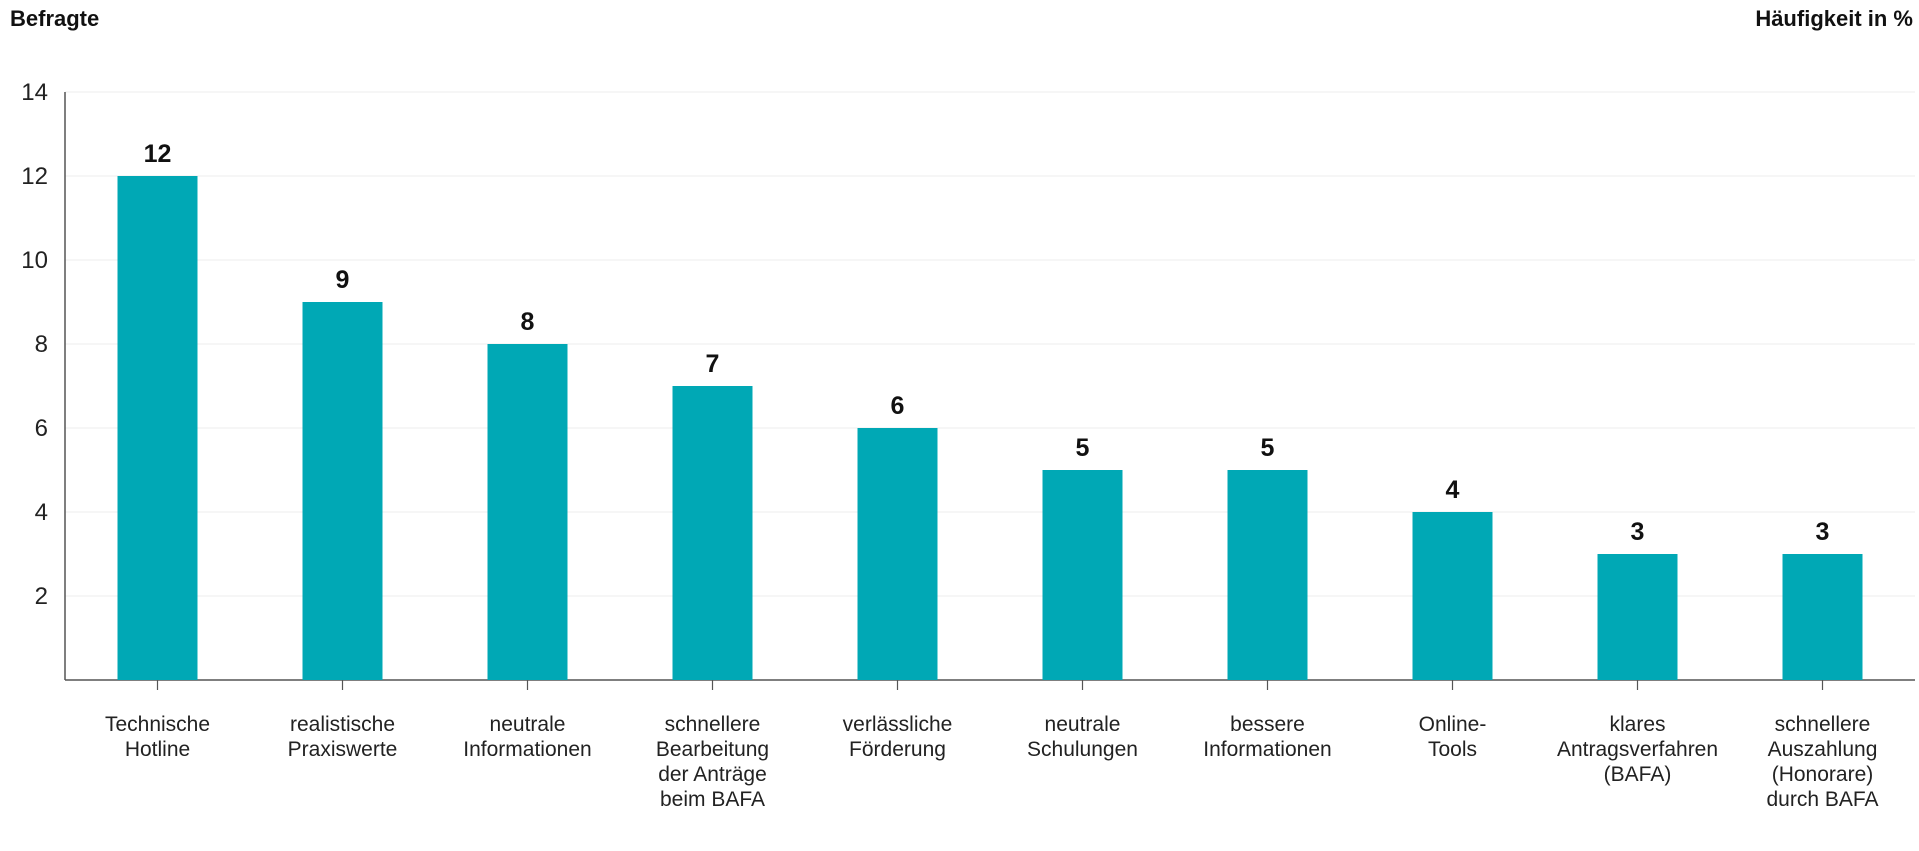  What do you see at coordinates (1082, 737) in the screenshot?
I see `x-tick-label: neutrale Schulungen` at bounding box center [1082, 737].